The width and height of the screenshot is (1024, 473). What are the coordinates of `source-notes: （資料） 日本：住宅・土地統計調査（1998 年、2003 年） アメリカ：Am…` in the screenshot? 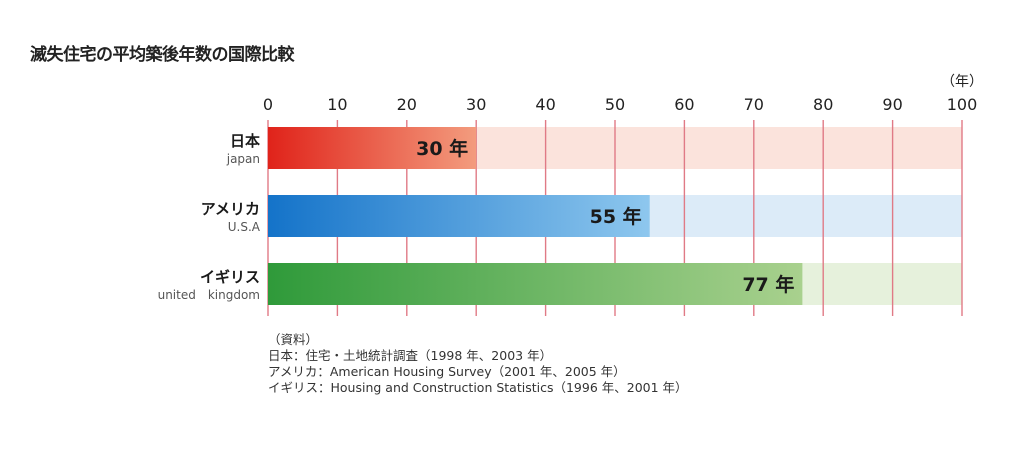 It's located at (478, 364).